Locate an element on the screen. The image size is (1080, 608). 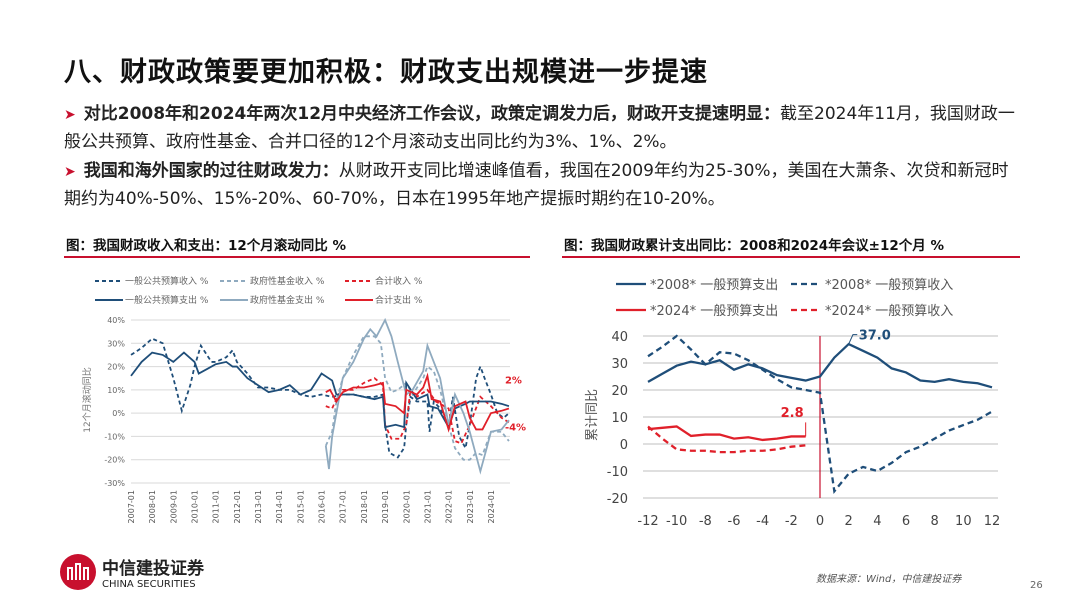
data-label: -4% is located at coordinates (515, 427).